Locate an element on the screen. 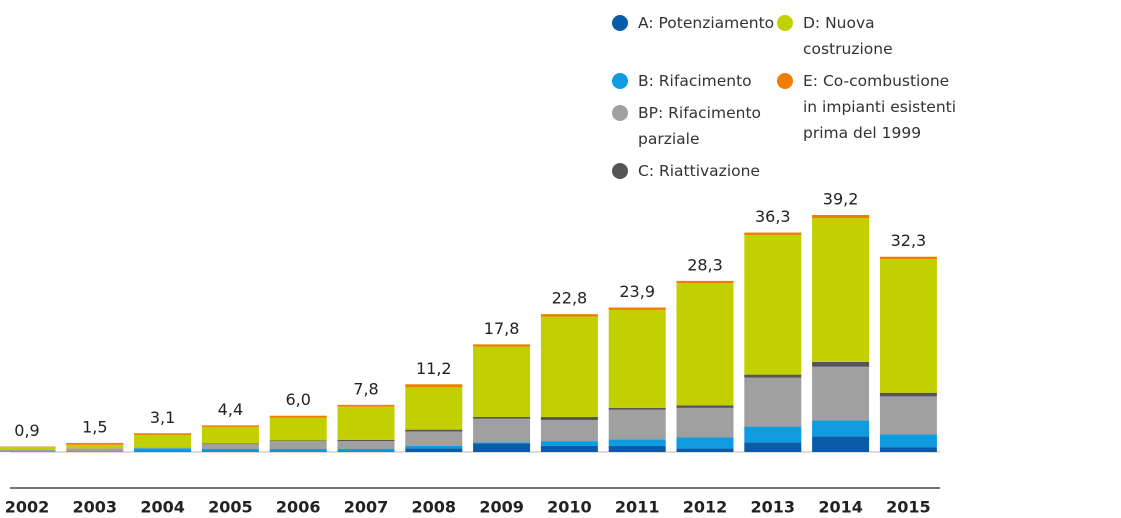 The width and height of the screenshot is (1121, 518). x-tick-label: 2004 is located at coordinates (162, 507).